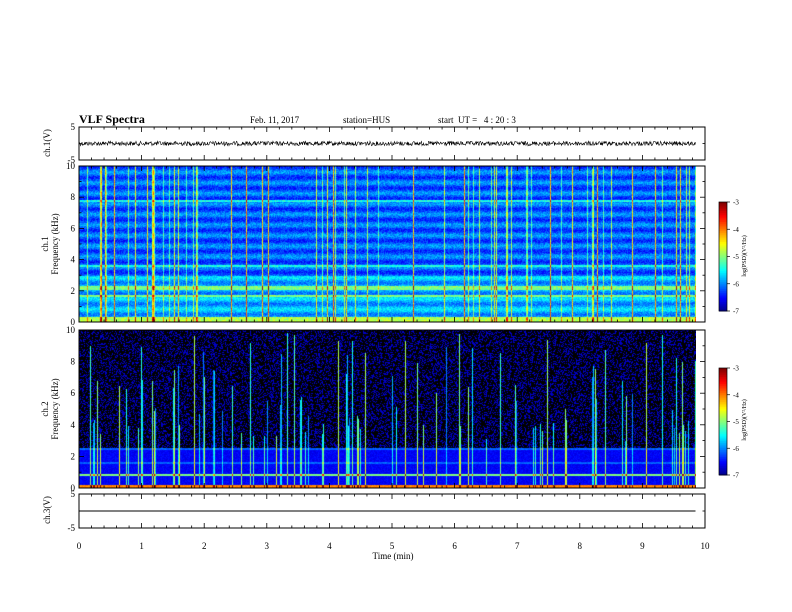  What do you see at coordinates (275, 120) in the screenshot?
I see `header-date: Feb. 11, 2017` at bounding box center [275, 120].